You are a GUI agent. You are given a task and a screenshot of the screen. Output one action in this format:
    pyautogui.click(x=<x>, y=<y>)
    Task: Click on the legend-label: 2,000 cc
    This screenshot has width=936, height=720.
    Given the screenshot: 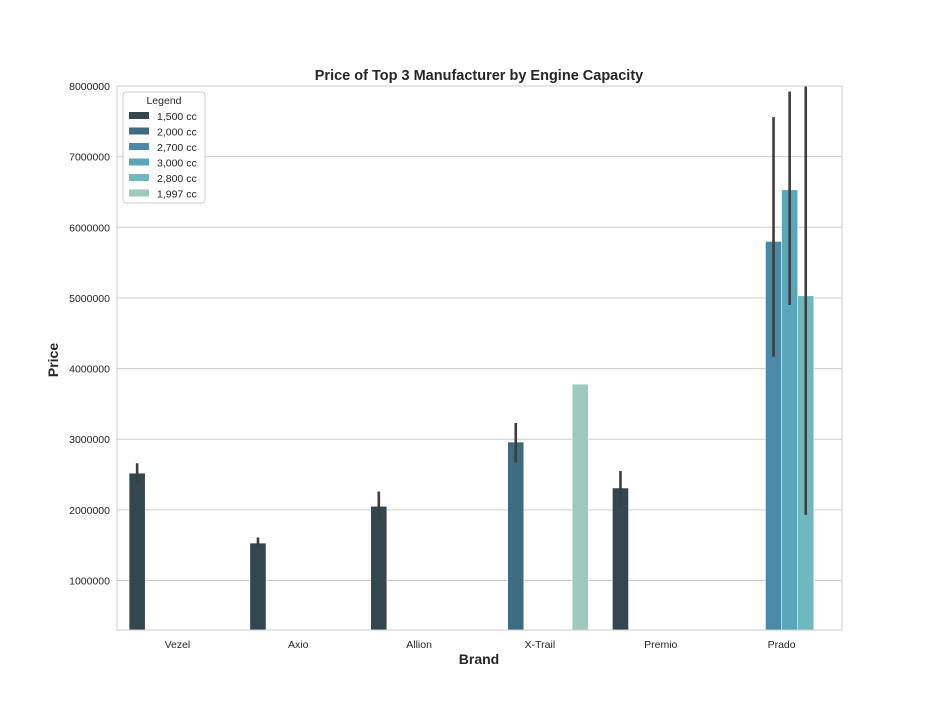 What is the action you would take?
    pyautogui.click(x=177, y=133)
    